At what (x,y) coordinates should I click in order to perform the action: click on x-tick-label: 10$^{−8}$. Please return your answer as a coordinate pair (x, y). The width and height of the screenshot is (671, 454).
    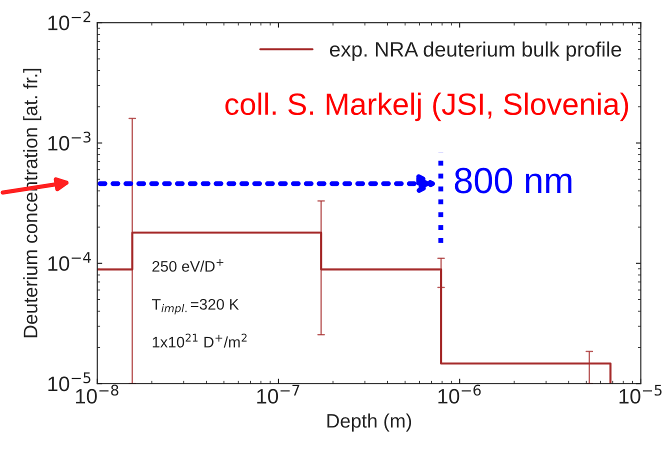
    Looking at the image, I should click on (97, 394).